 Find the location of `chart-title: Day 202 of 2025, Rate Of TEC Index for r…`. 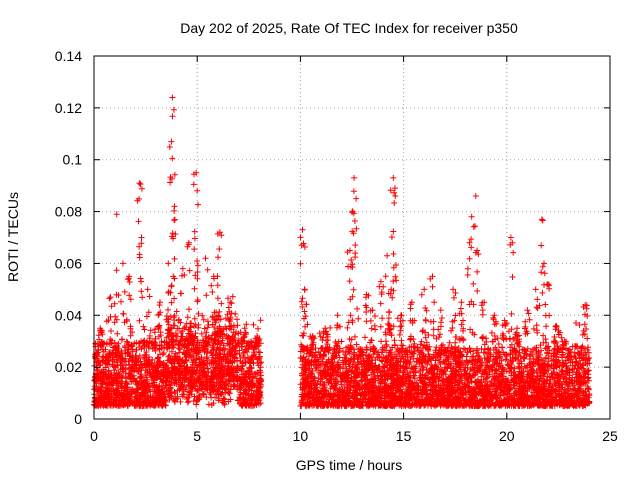

chart-title: Day 202 of 2025, Rate Of TEC Index for r… is located at coordinates (349, 28).